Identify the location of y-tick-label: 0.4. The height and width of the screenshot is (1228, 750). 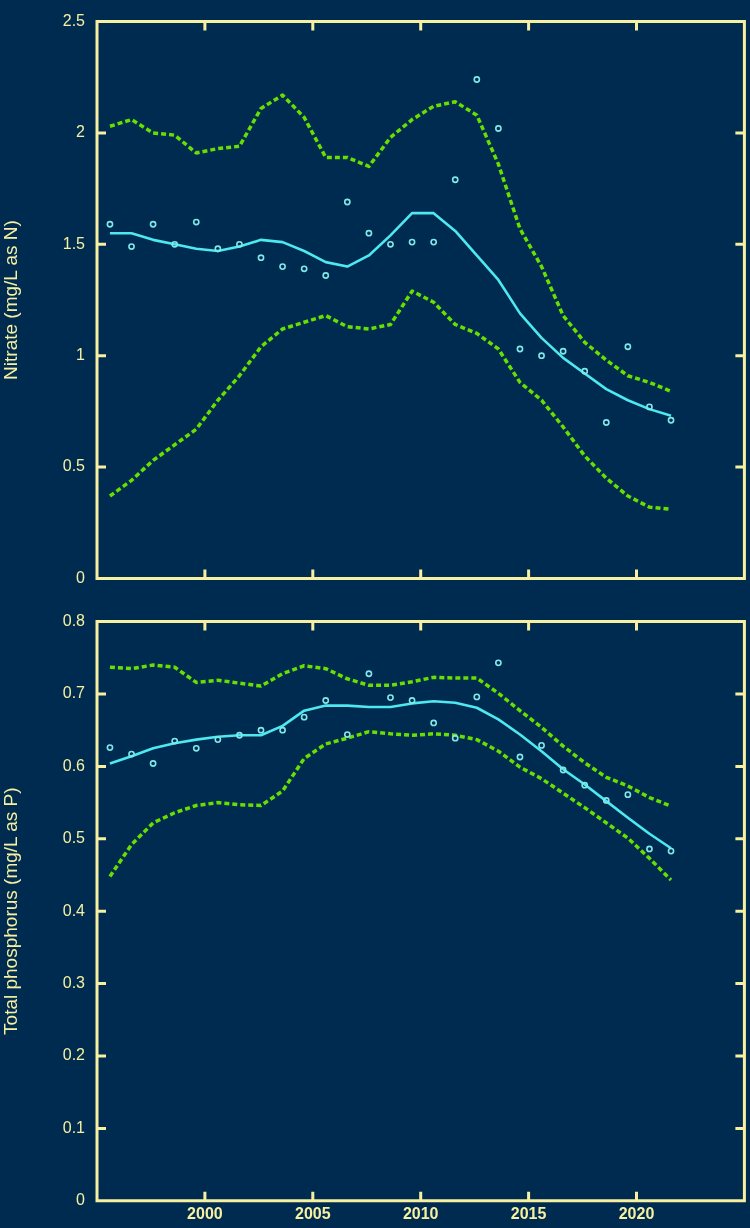
(74, 910).